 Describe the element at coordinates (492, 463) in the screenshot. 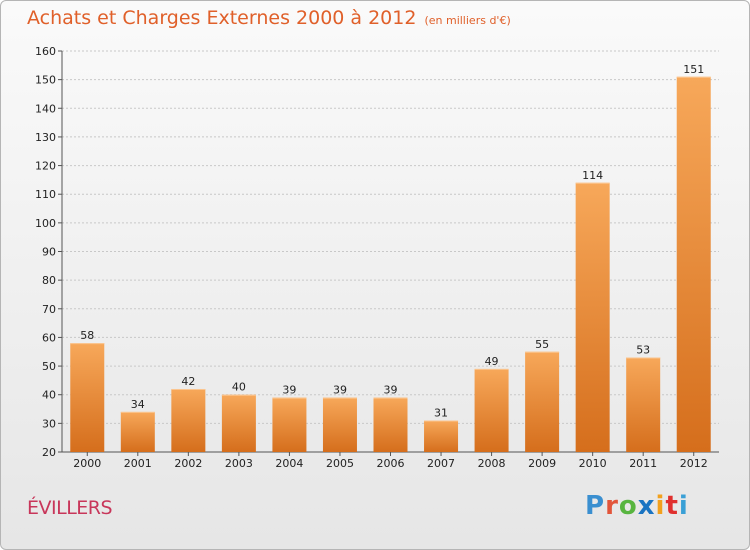

I see `x-tick-label: 2008` at that location.